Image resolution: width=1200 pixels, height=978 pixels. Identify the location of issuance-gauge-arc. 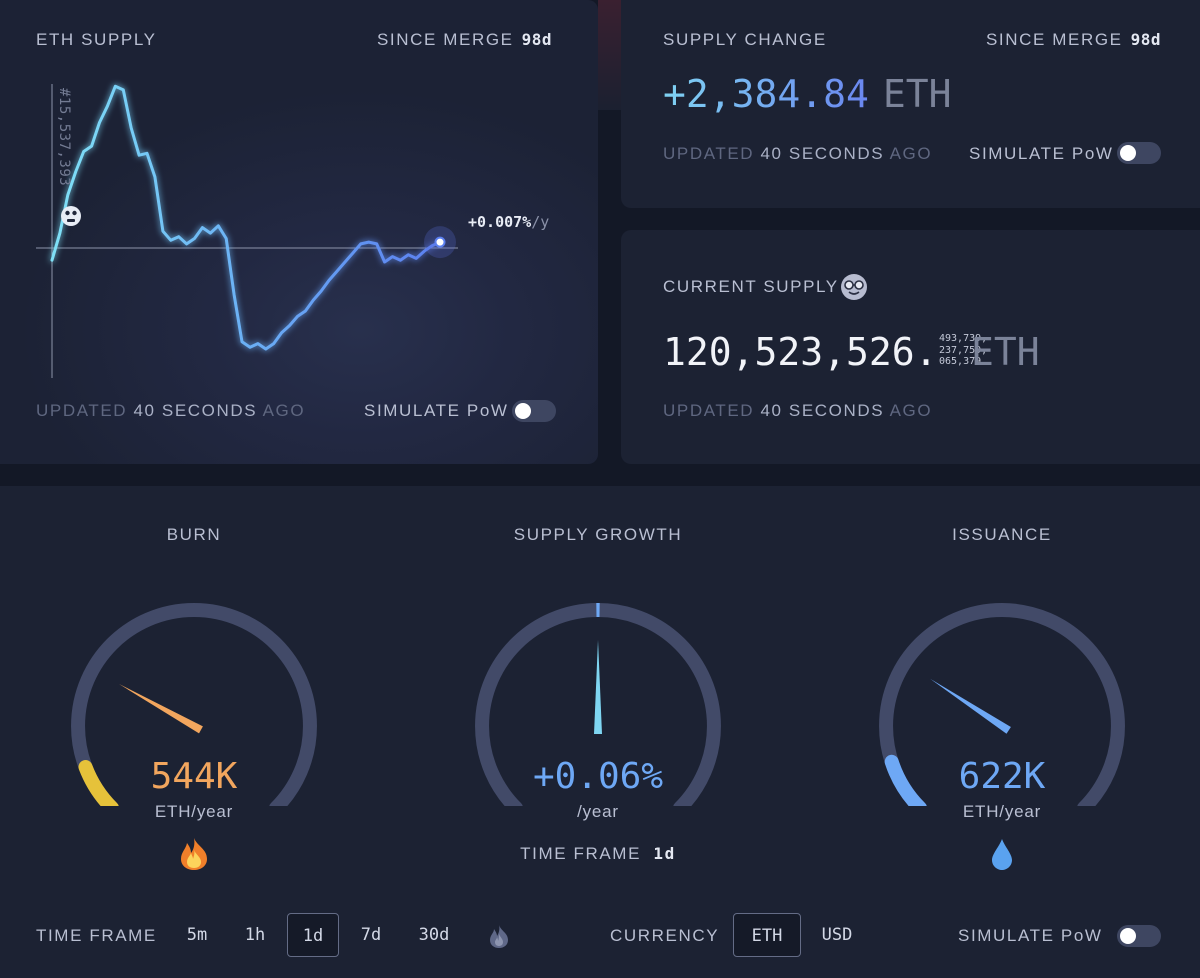
(905, 780).